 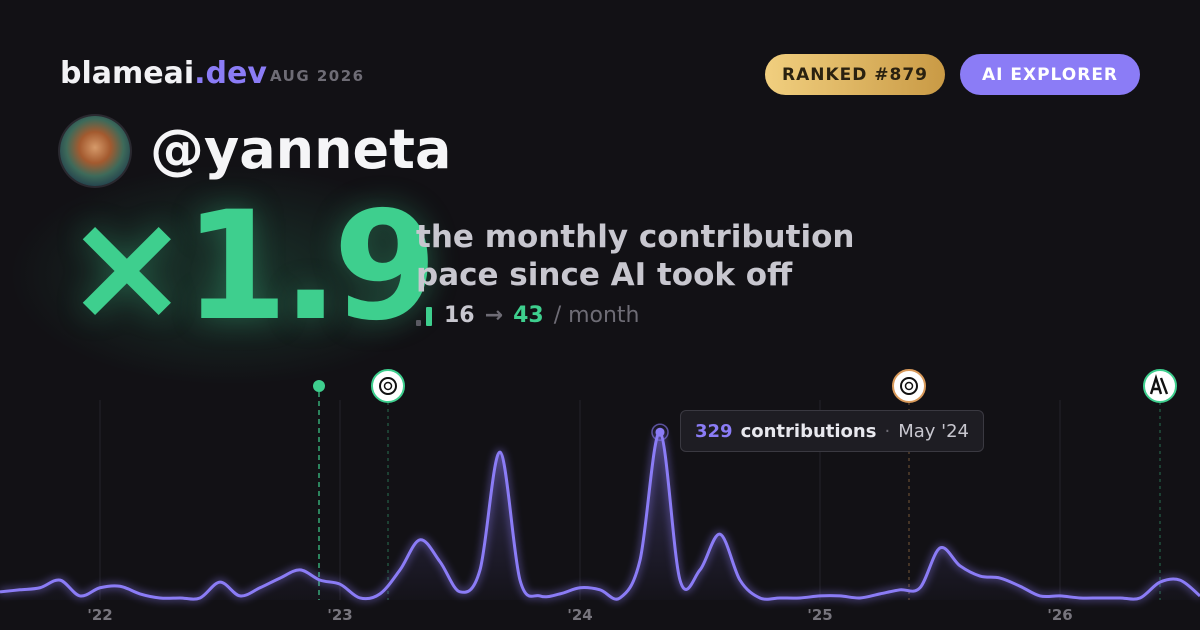 What do you see at coordinates (1050, 74) in the screenshot?
I see `badge: AI EXPLORER` at bounding box center [1050, 74].